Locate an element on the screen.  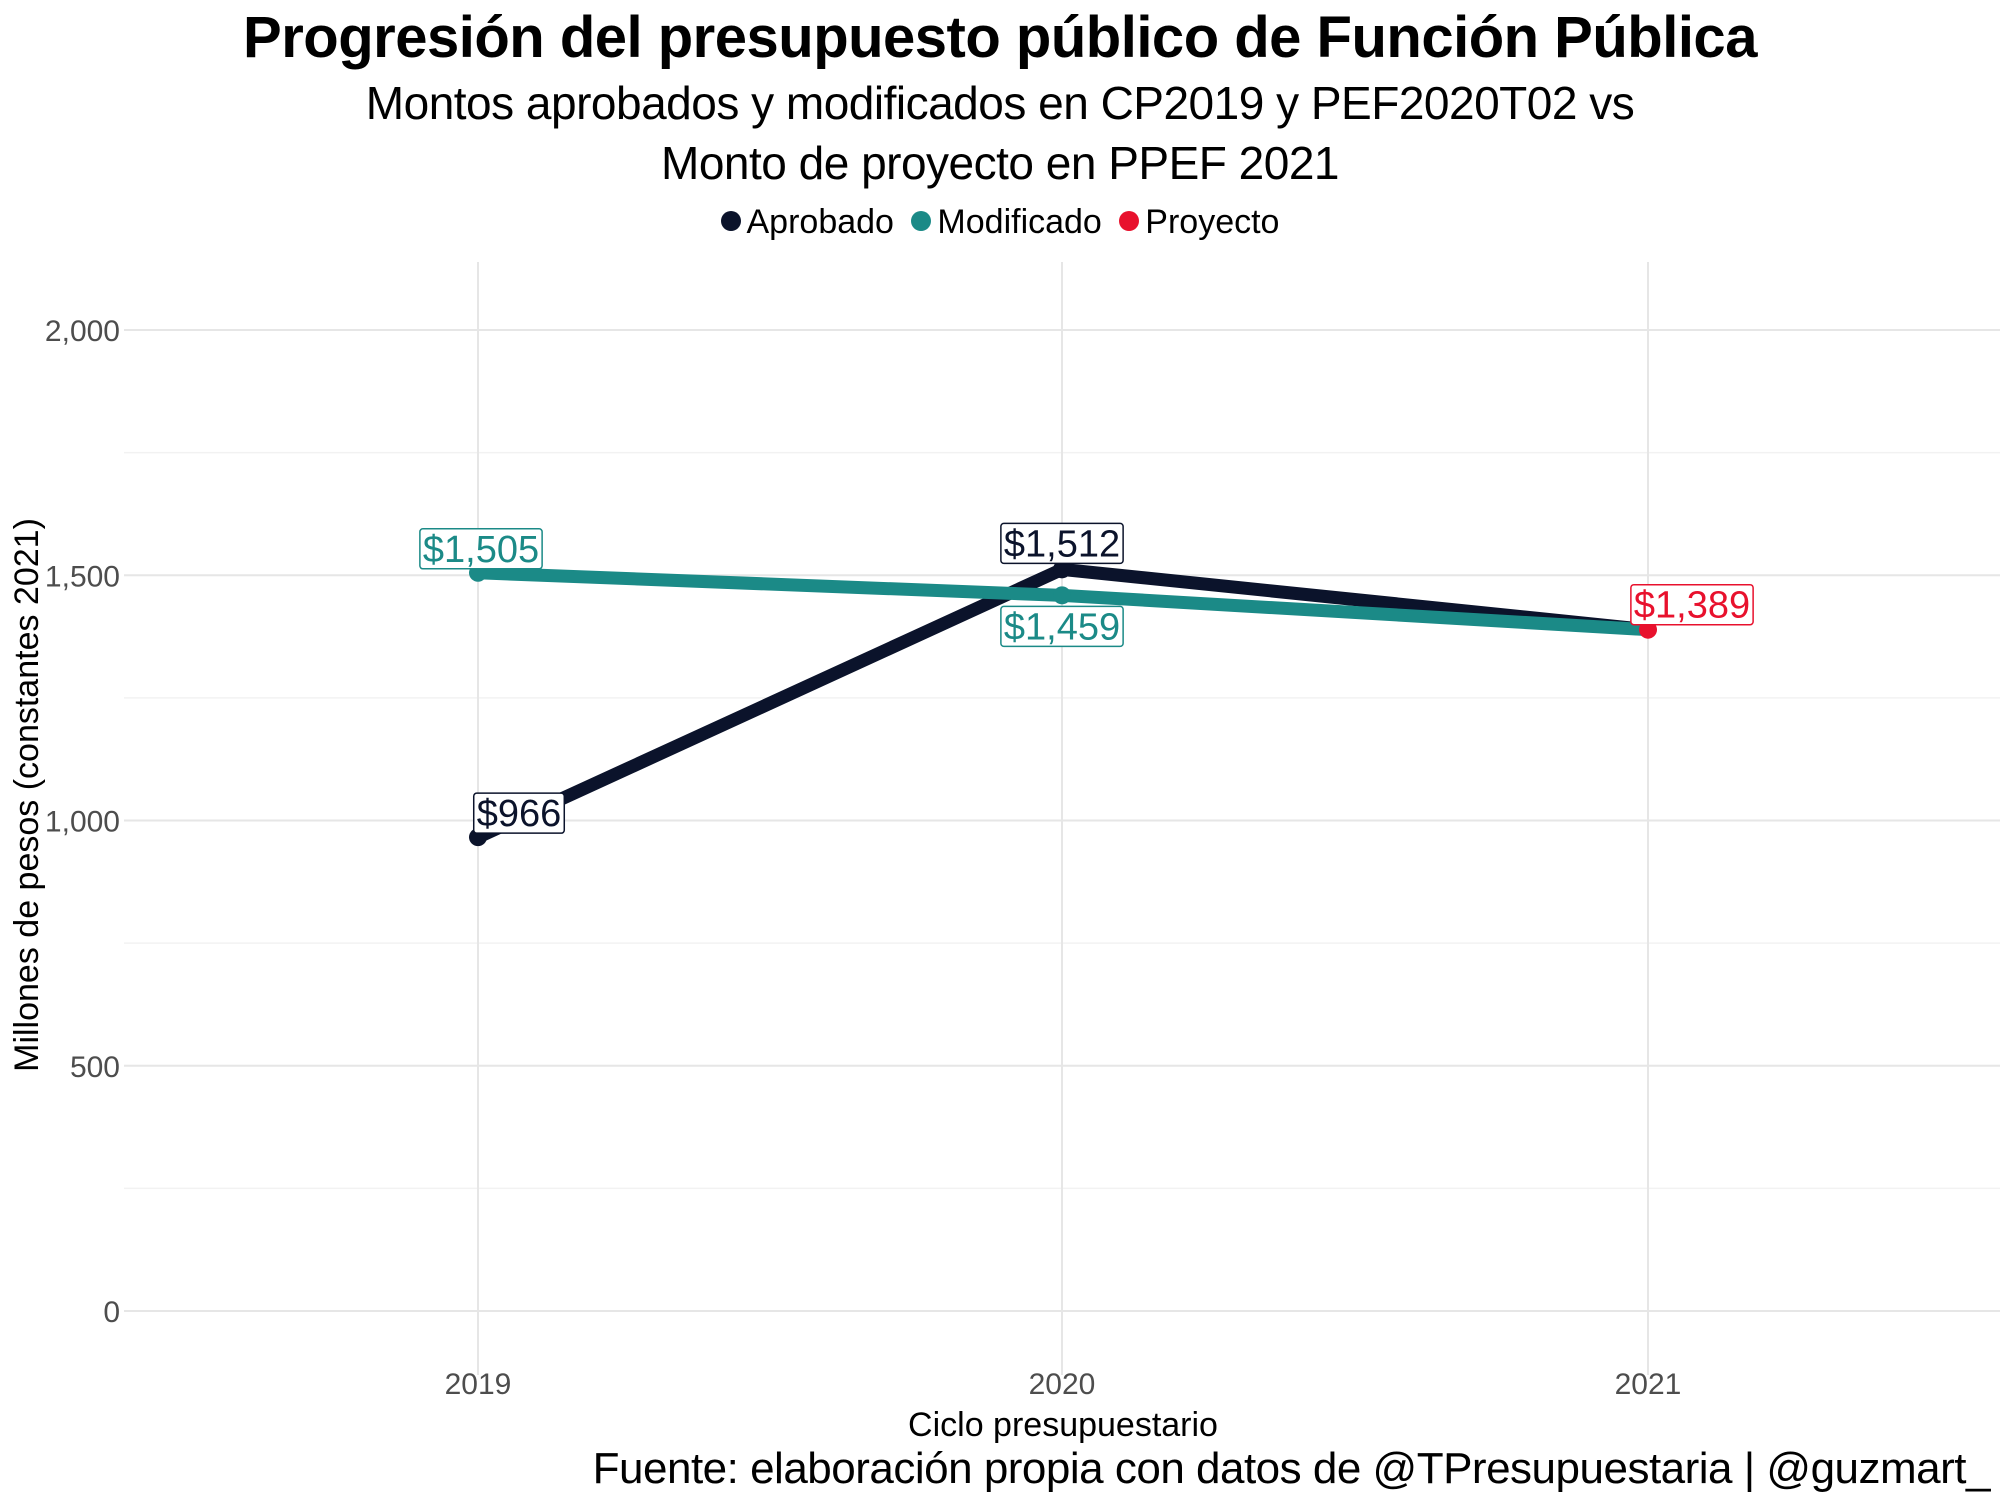
legend-item-proyecto: Proyecto is located at coordinates (1199, 222).